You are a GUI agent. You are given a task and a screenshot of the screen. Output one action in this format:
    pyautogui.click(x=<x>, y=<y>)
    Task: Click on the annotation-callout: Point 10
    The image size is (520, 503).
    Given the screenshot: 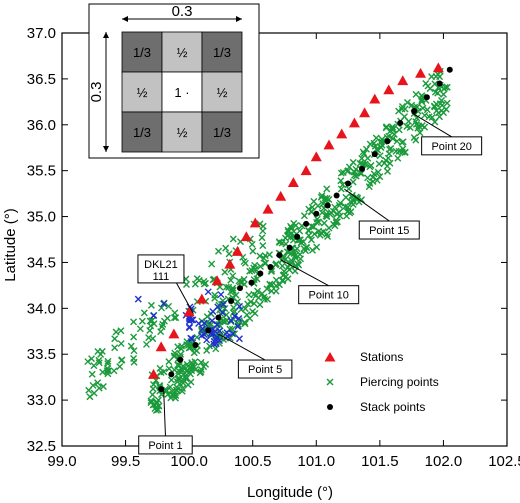 What is the action you would take?
    pyautogui.click(x=320, y=282)
    